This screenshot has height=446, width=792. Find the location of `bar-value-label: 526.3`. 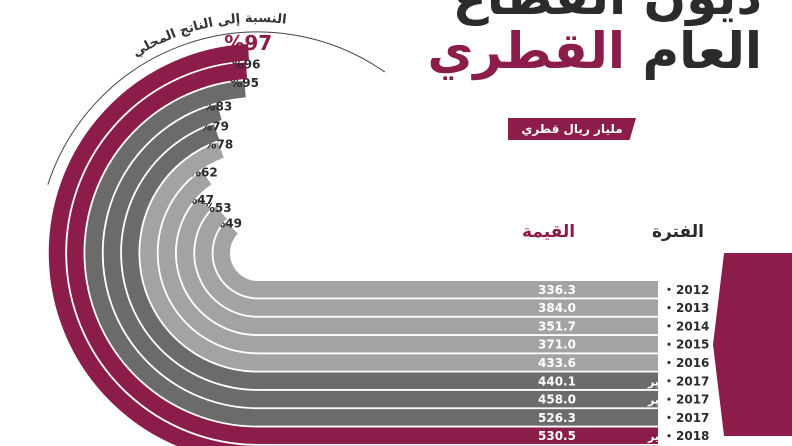

bar-value-label: 526.3 is located at coordinates (557, 418).